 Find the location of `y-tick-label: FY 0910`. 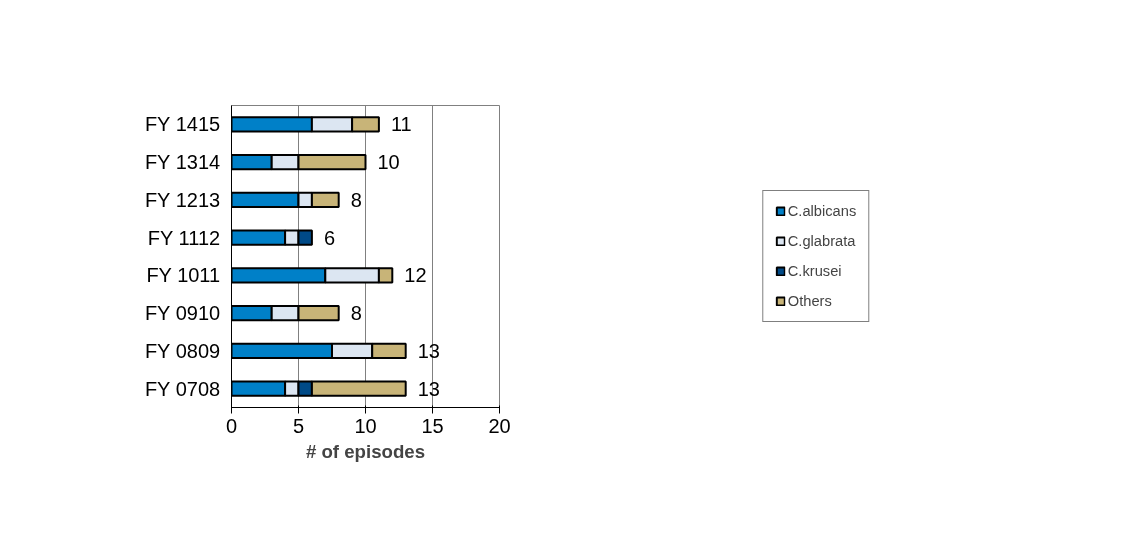

y-tick-label: FY 0910 is located at coordinates (182, 313).